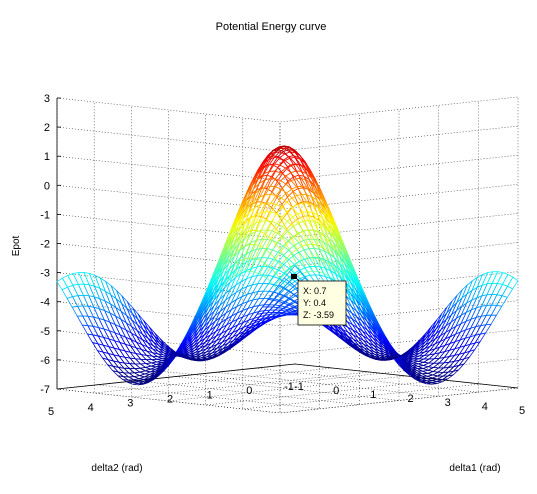 This screenshot has width=537, height=494. What do you see at coordinates (294, 276) in the screenshot?
I see `datatip-marker` at bounding box center [294, 276].